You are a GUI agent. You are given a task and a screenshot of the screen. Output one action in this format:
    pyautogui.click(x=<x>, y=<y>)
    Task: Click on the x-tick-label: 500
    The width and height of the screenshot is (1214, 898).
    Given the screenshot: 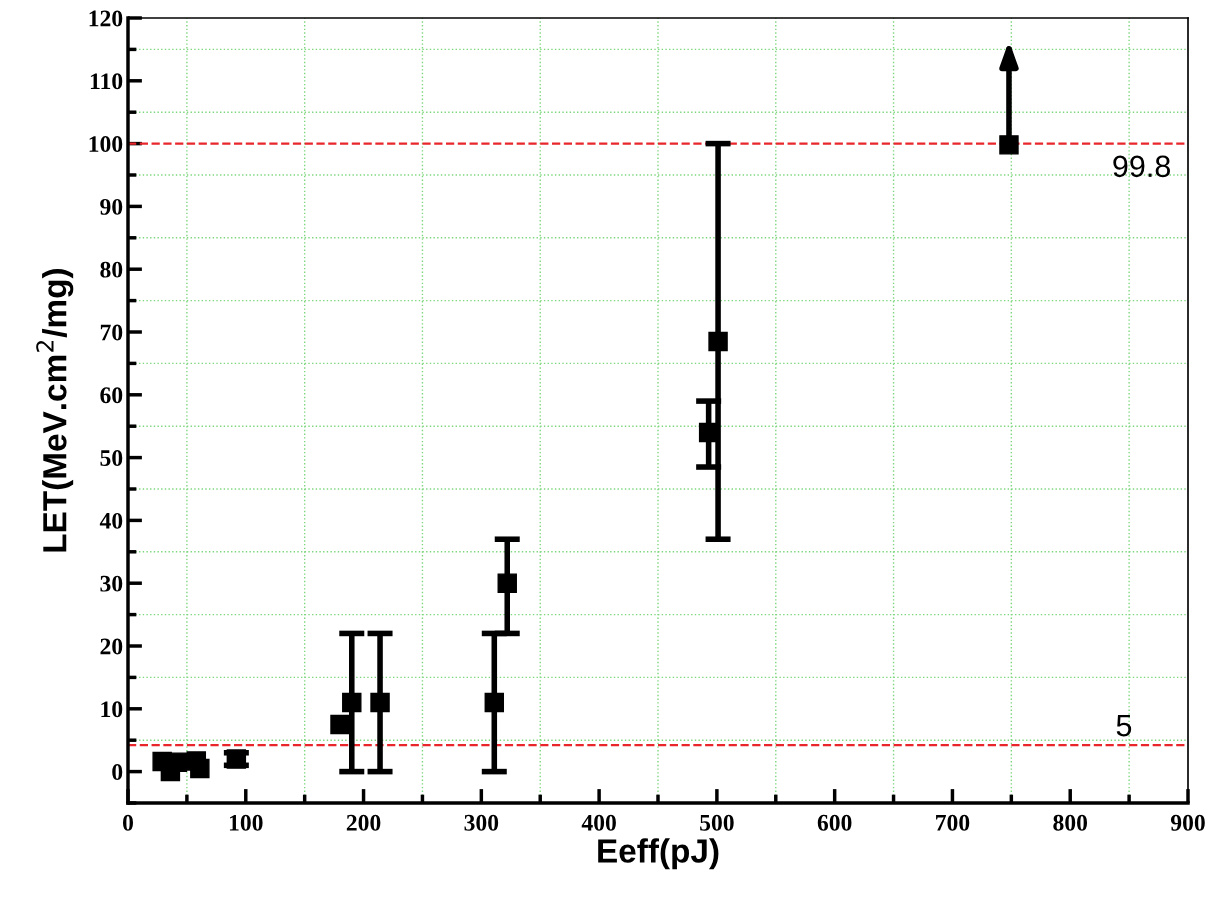 What is the action you would take?
    pyautogui.click(x=717, y=822)
    